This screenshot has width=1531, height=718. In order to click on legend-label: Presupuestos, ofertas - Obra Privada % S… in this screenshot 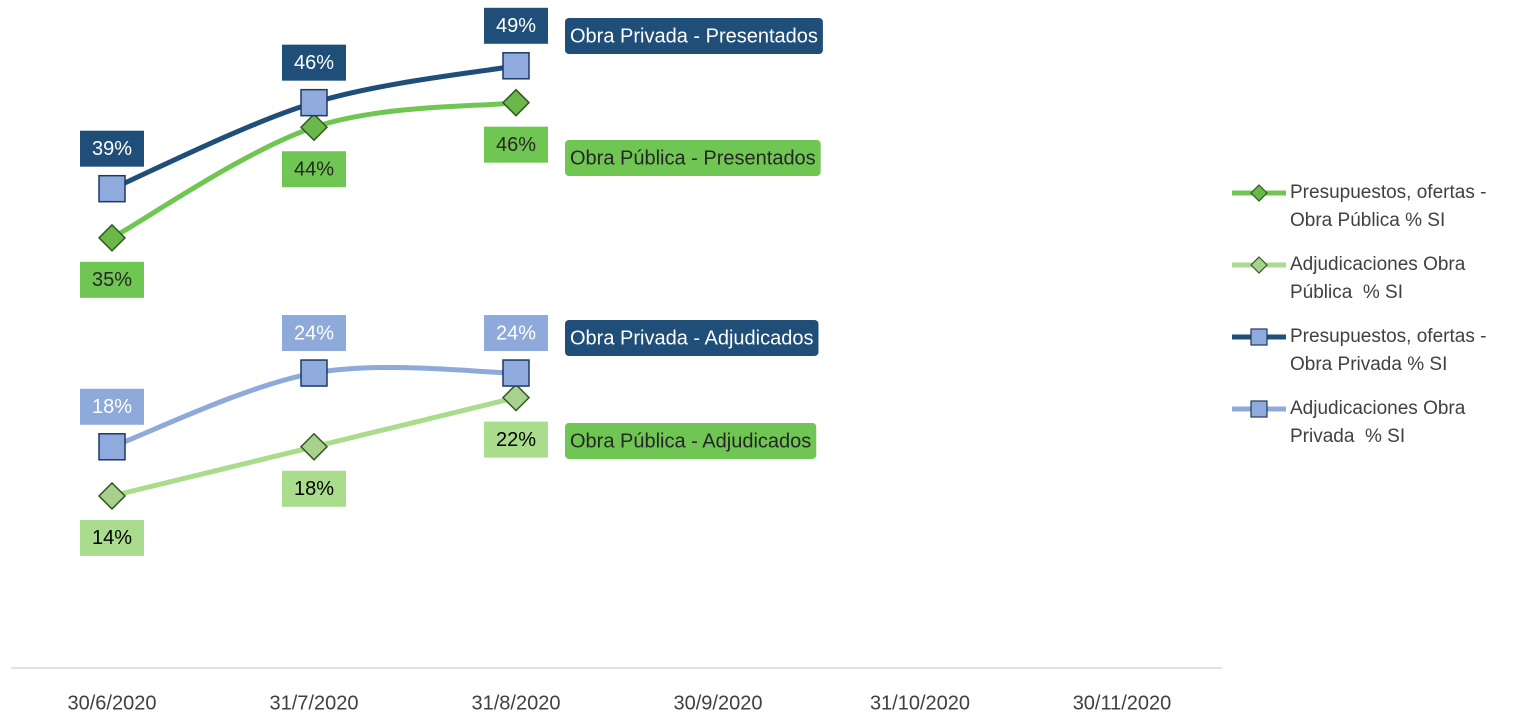, I will do `click(1391, 350)`.